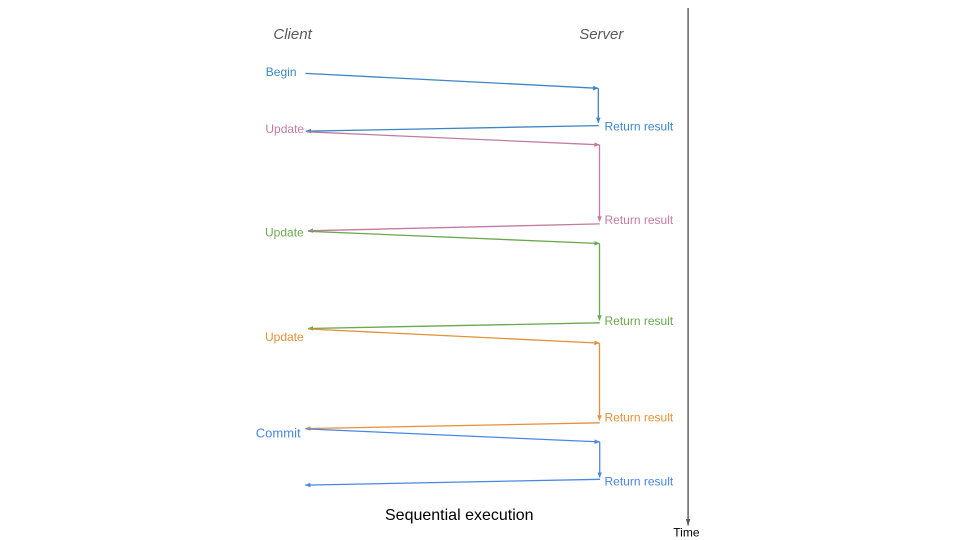 This screenshot has height=540, width=960. I want to click on svg-text: Time, so click(686, 532).